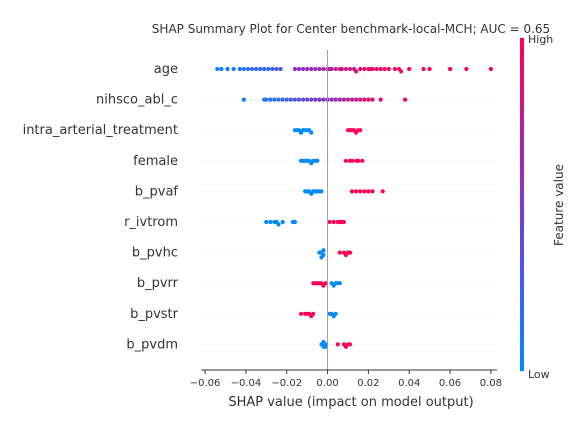 This screenshot has width=587, height=429. I want to click on x-ticks: −0.06 −0.04 −0.02 0.00 0.02 0.04 0.06 0.08, so click(346, 379).